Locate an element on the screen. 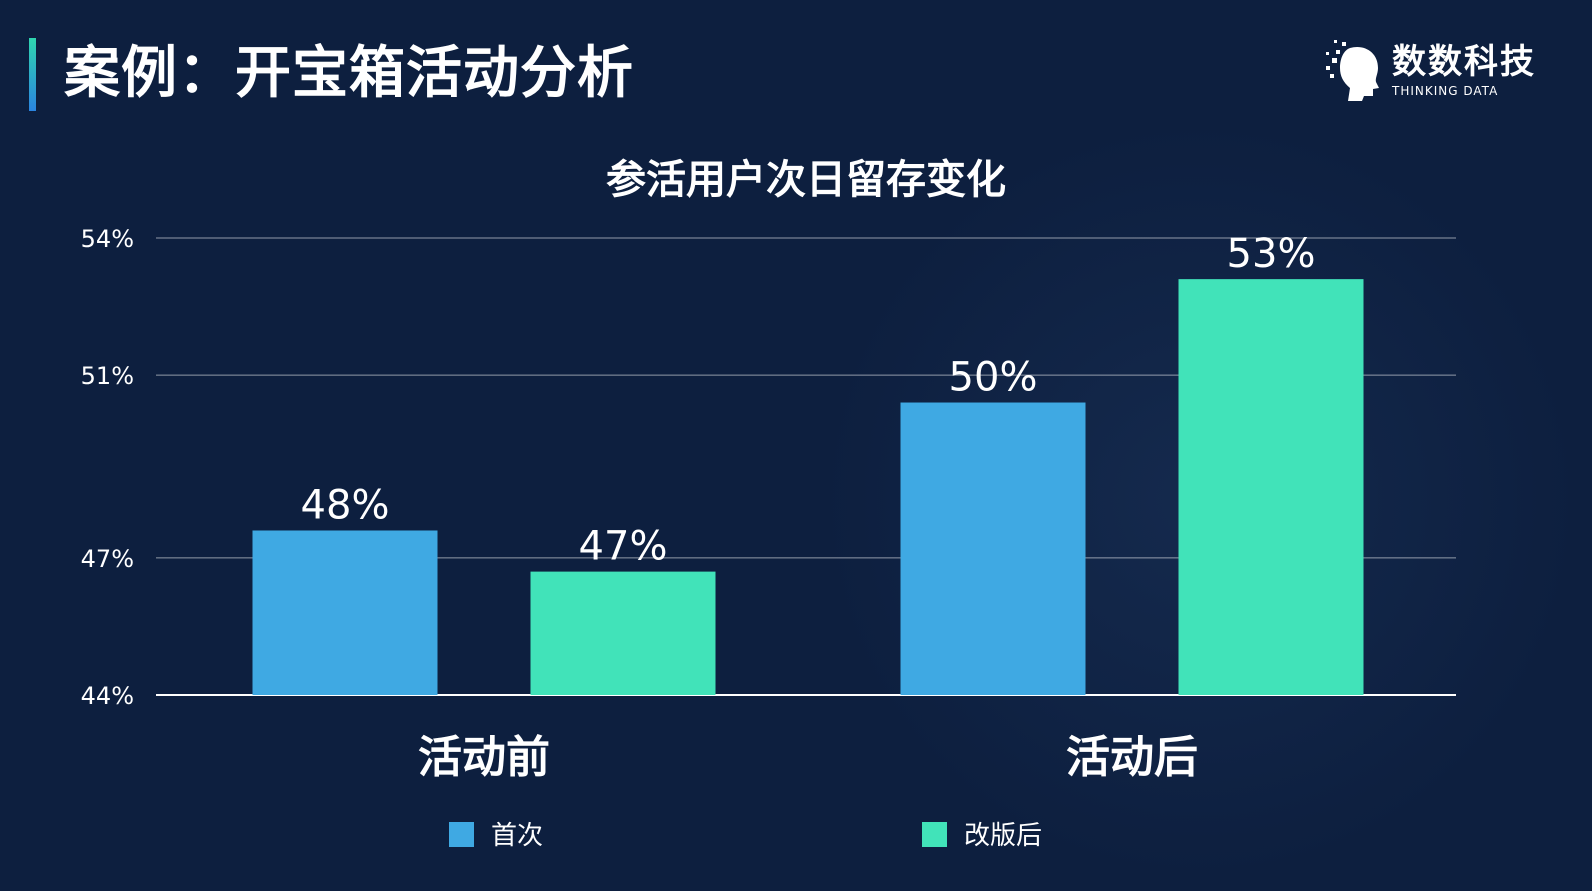 The height and width of the screenshot is (891, 1592). bar-value-label: 48% is located at coordinates (345, 505).